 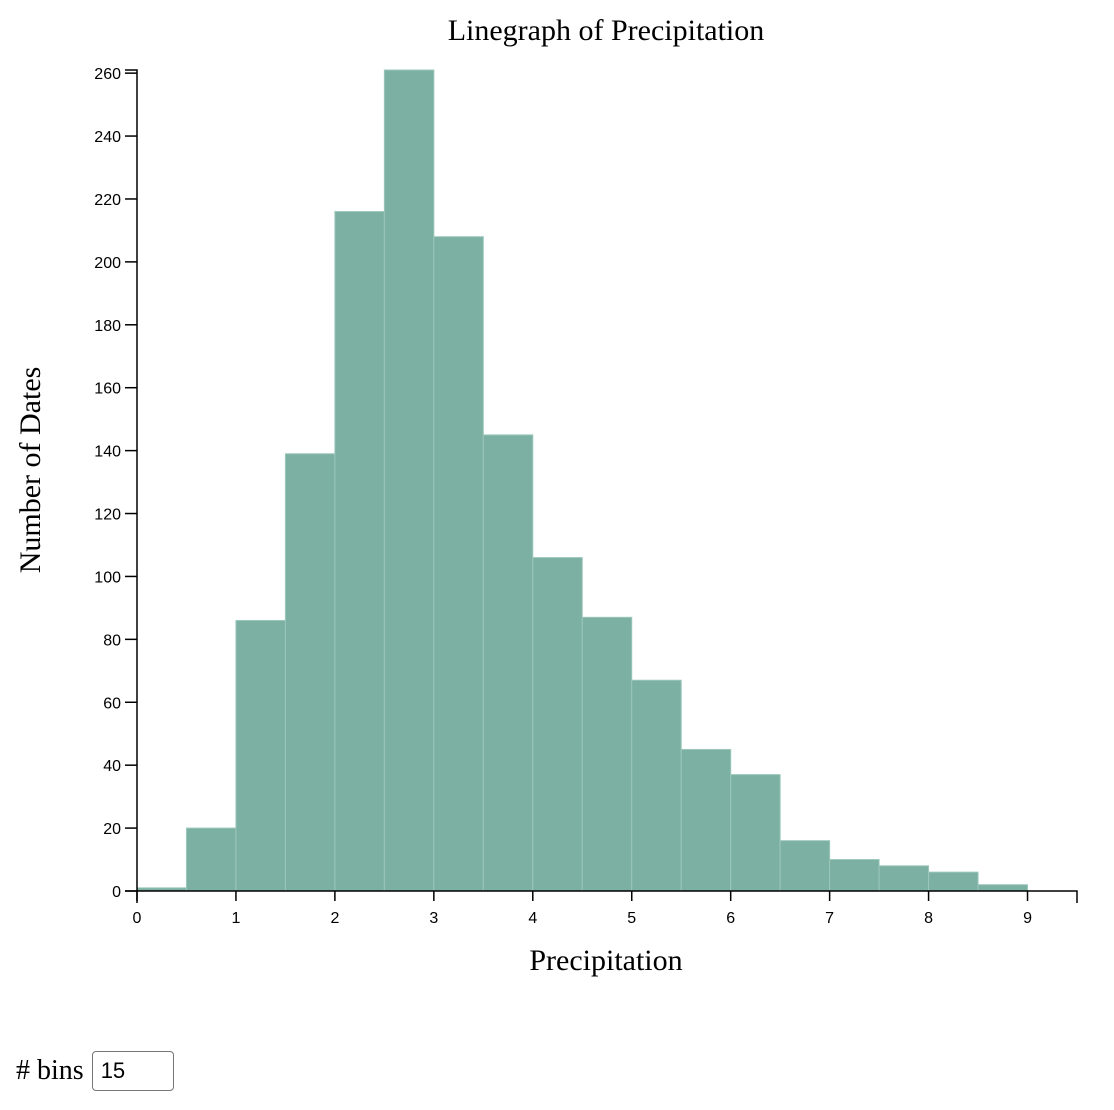 I want to click on y-tick-label: 220, so click(x=107, y=200).